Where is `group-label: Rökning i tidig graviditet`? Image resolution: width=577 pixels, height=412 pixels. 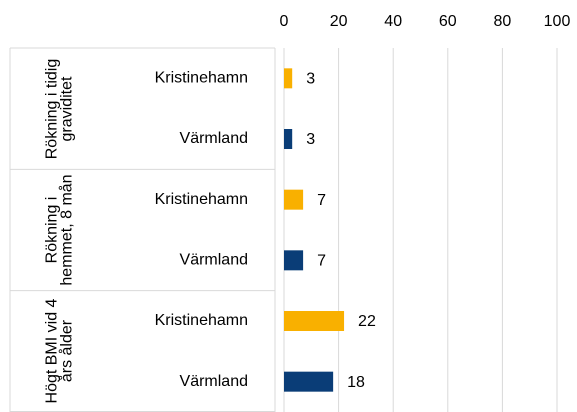
group-label: Rökning i tidig graviditet is located at coordinates (59, 108).